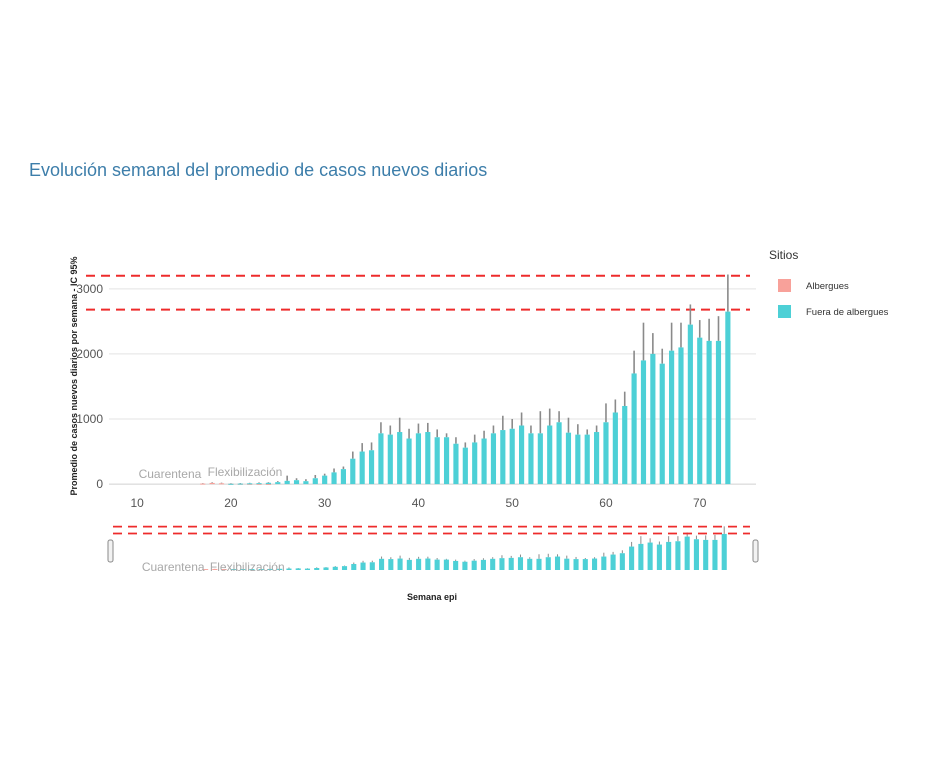 This screenshot has width=929, height=781. What do you see at coordinates (231, 503) in the screenshot?
I see `x-tick-label: 20` at bounding box center [231, 503].